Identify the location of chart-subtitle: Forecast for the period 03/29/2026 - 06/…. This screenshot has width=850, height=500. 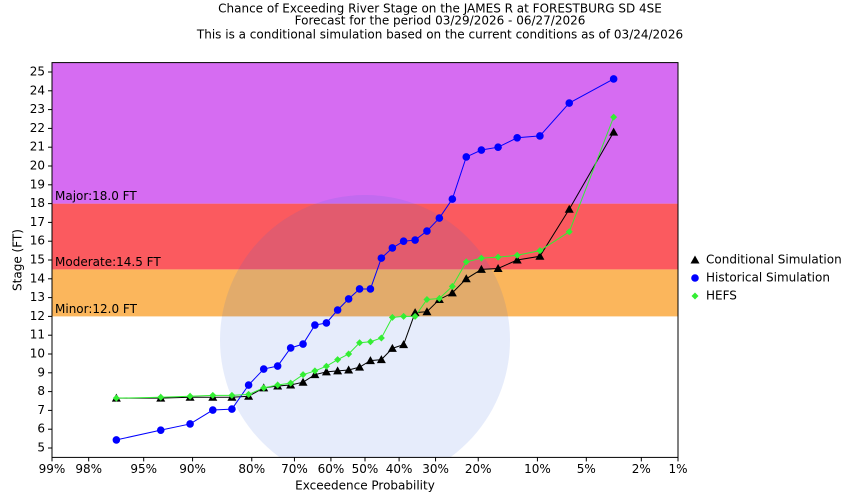
(440, 21).